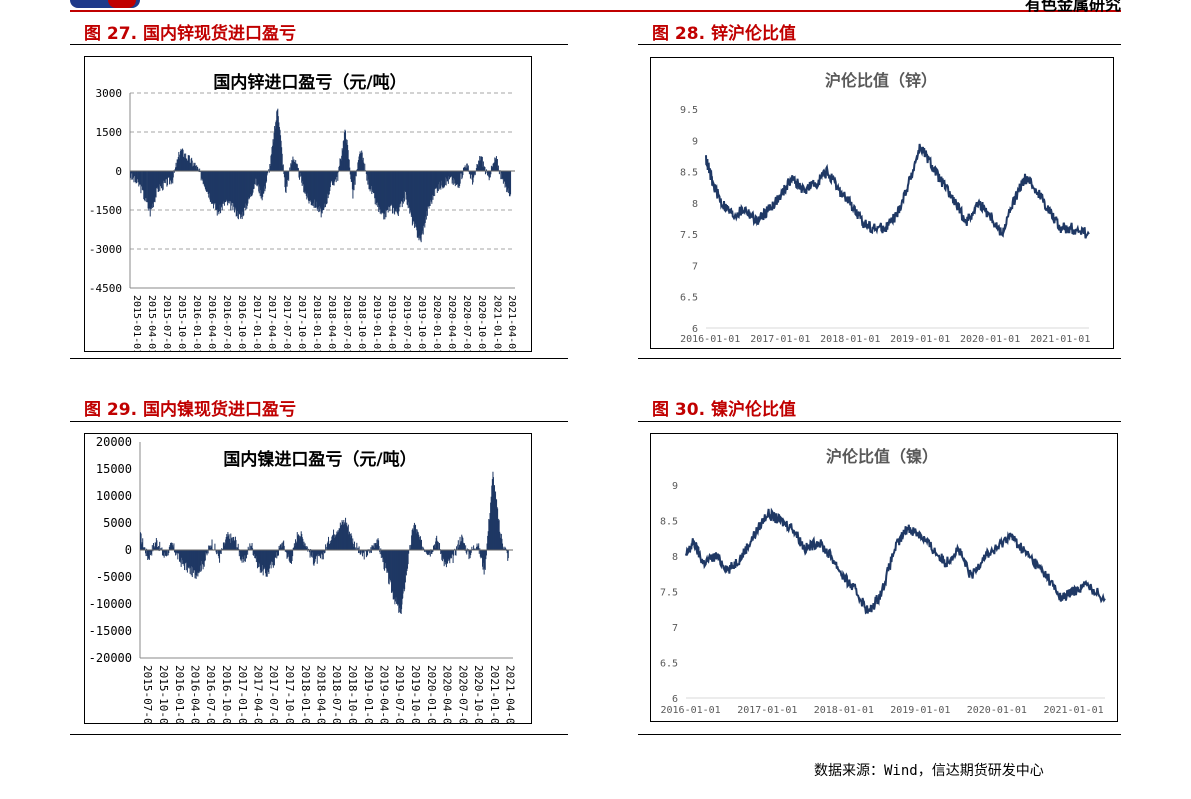 The image size is (1191, 799). I want to click on x-tick-label: 2019-04-01, so click(383, 694).